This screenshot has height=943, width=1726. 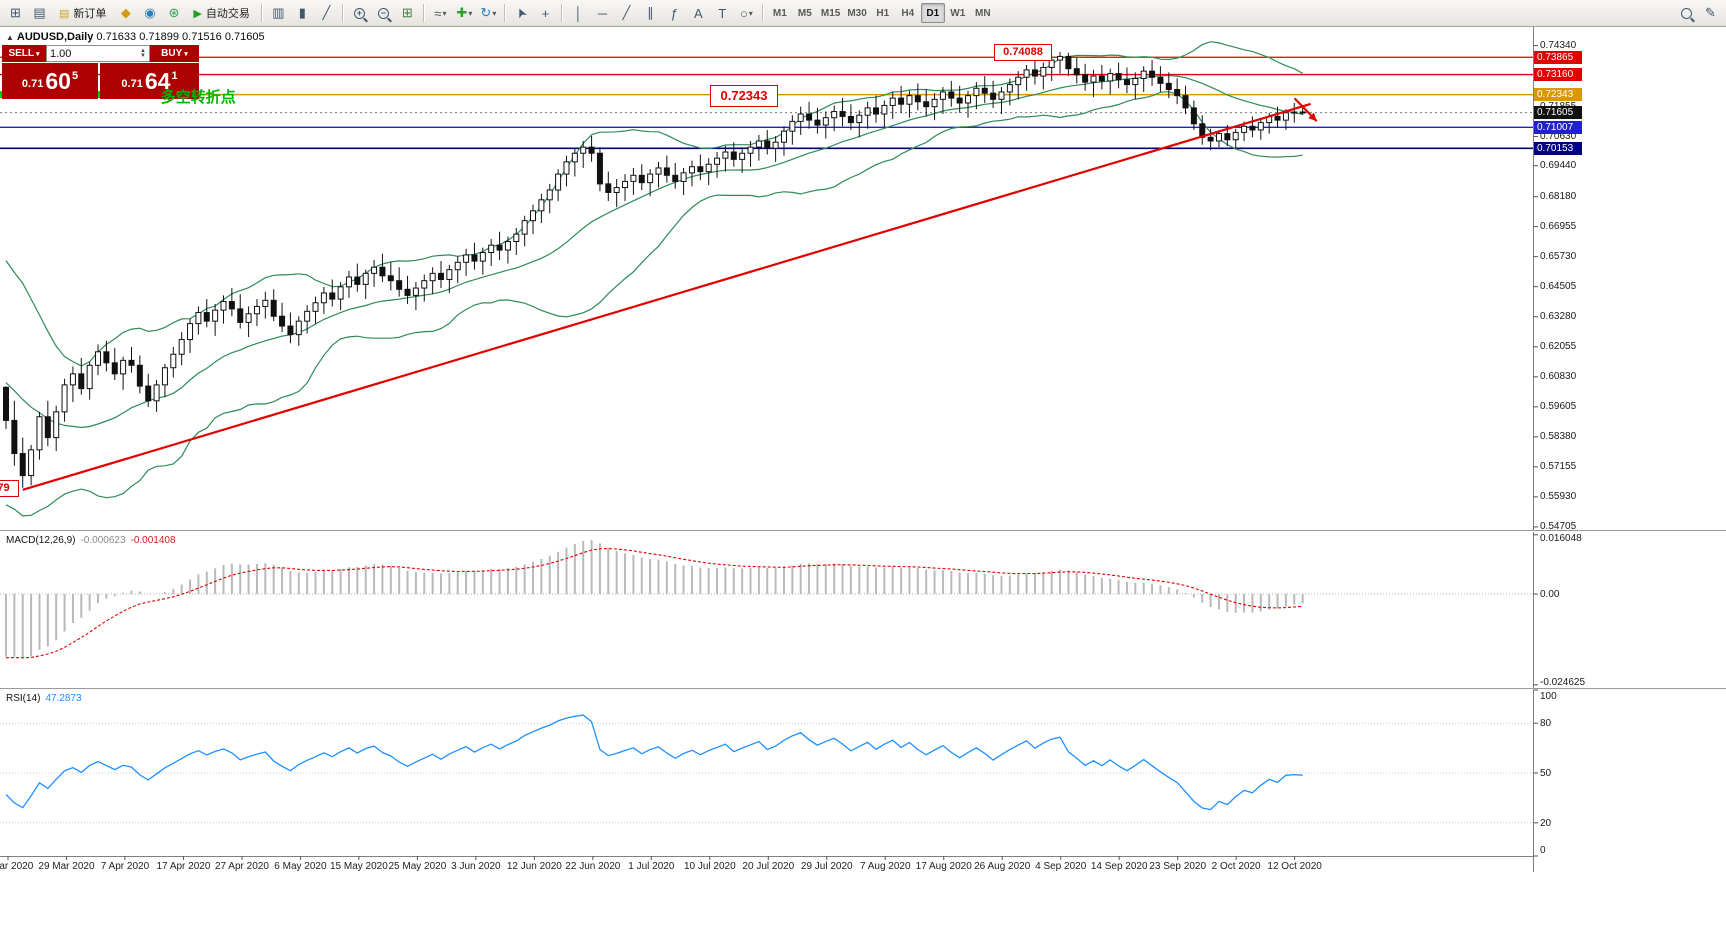 I want to click on tile-windows-icon: ⊞, so click(x=407, y=13).